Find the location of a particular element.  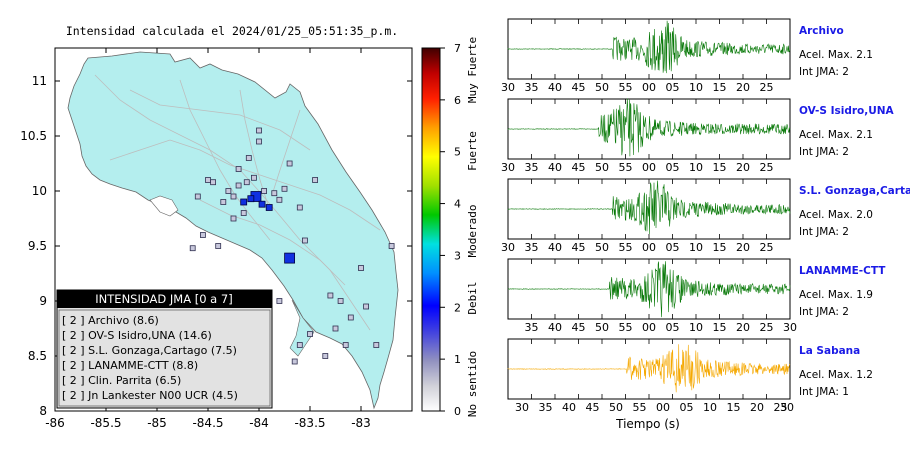

colorbar-tick-label: 7 is located at coordinates (457, 48).